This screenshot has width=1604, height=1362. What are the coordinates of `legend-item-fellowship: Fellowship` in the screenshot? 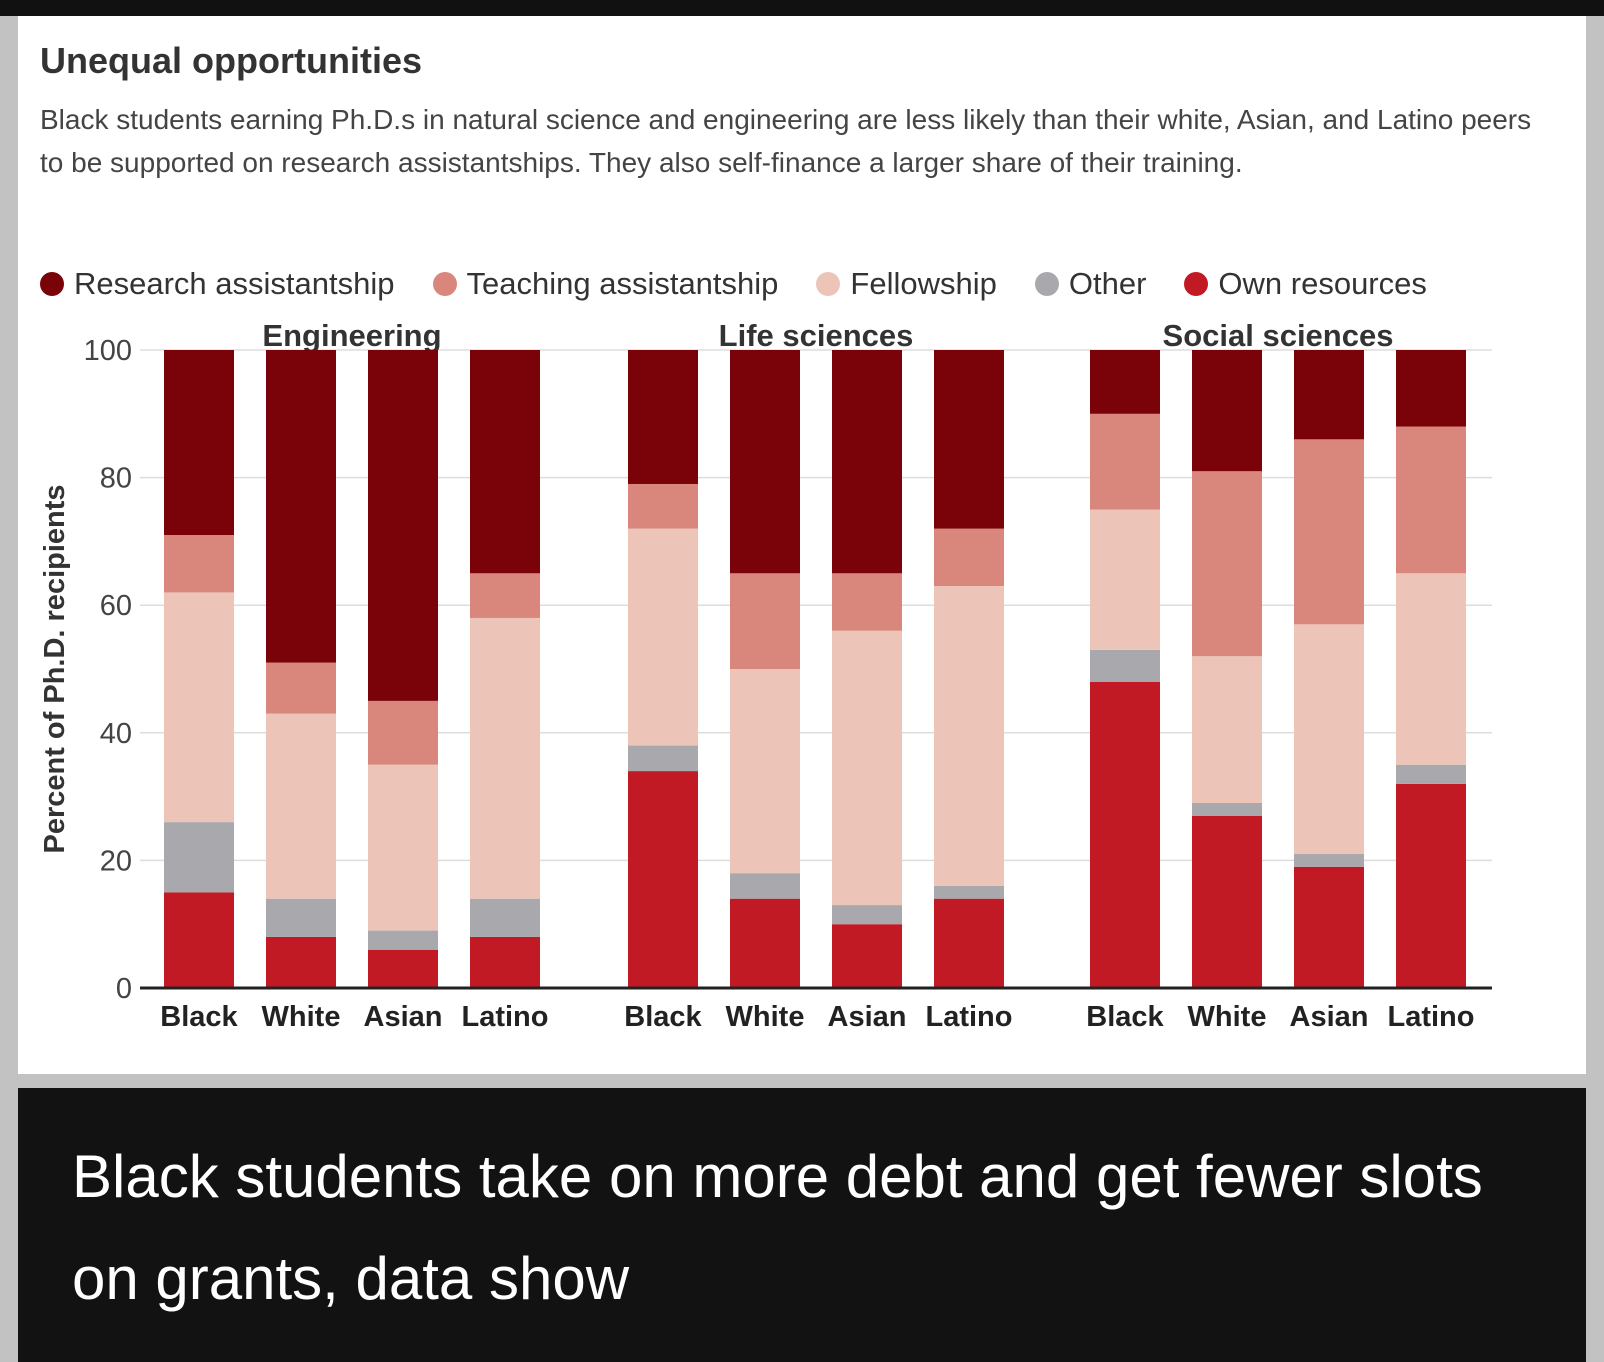 It's located at (906, 284).